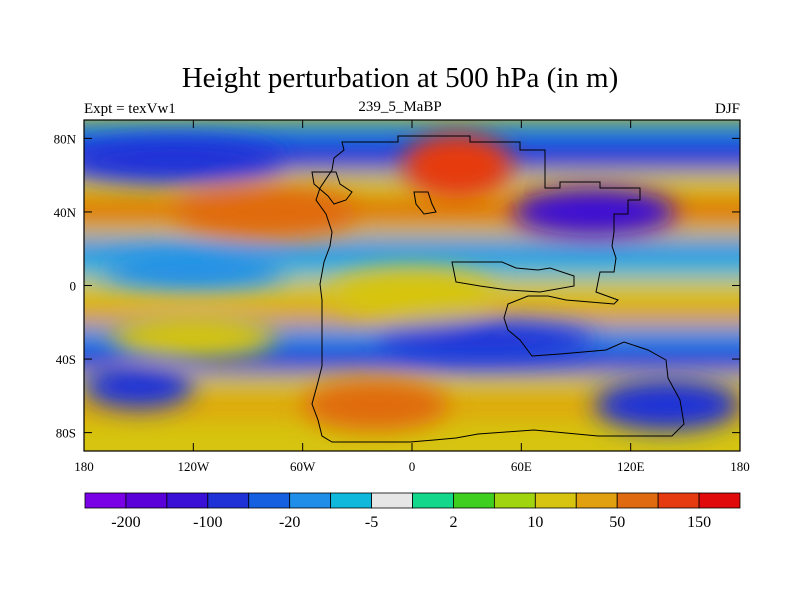 The width and height of the screenshot is (800, 600). What do you see at coordinates (400, 107) in the screenshot?
I see `subtitle-center: 239_5_MaBP` at bounding box center [400, 107].